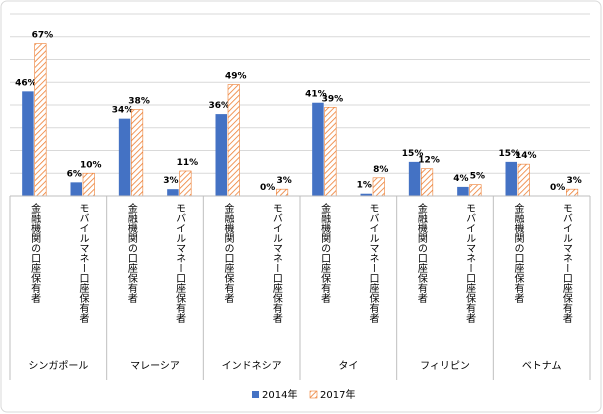 The image size is (603, 414). What do you see at coordinates (139, 102) in the screenshot?
I see `value-label: 38%` at bounding box center [139, 102].